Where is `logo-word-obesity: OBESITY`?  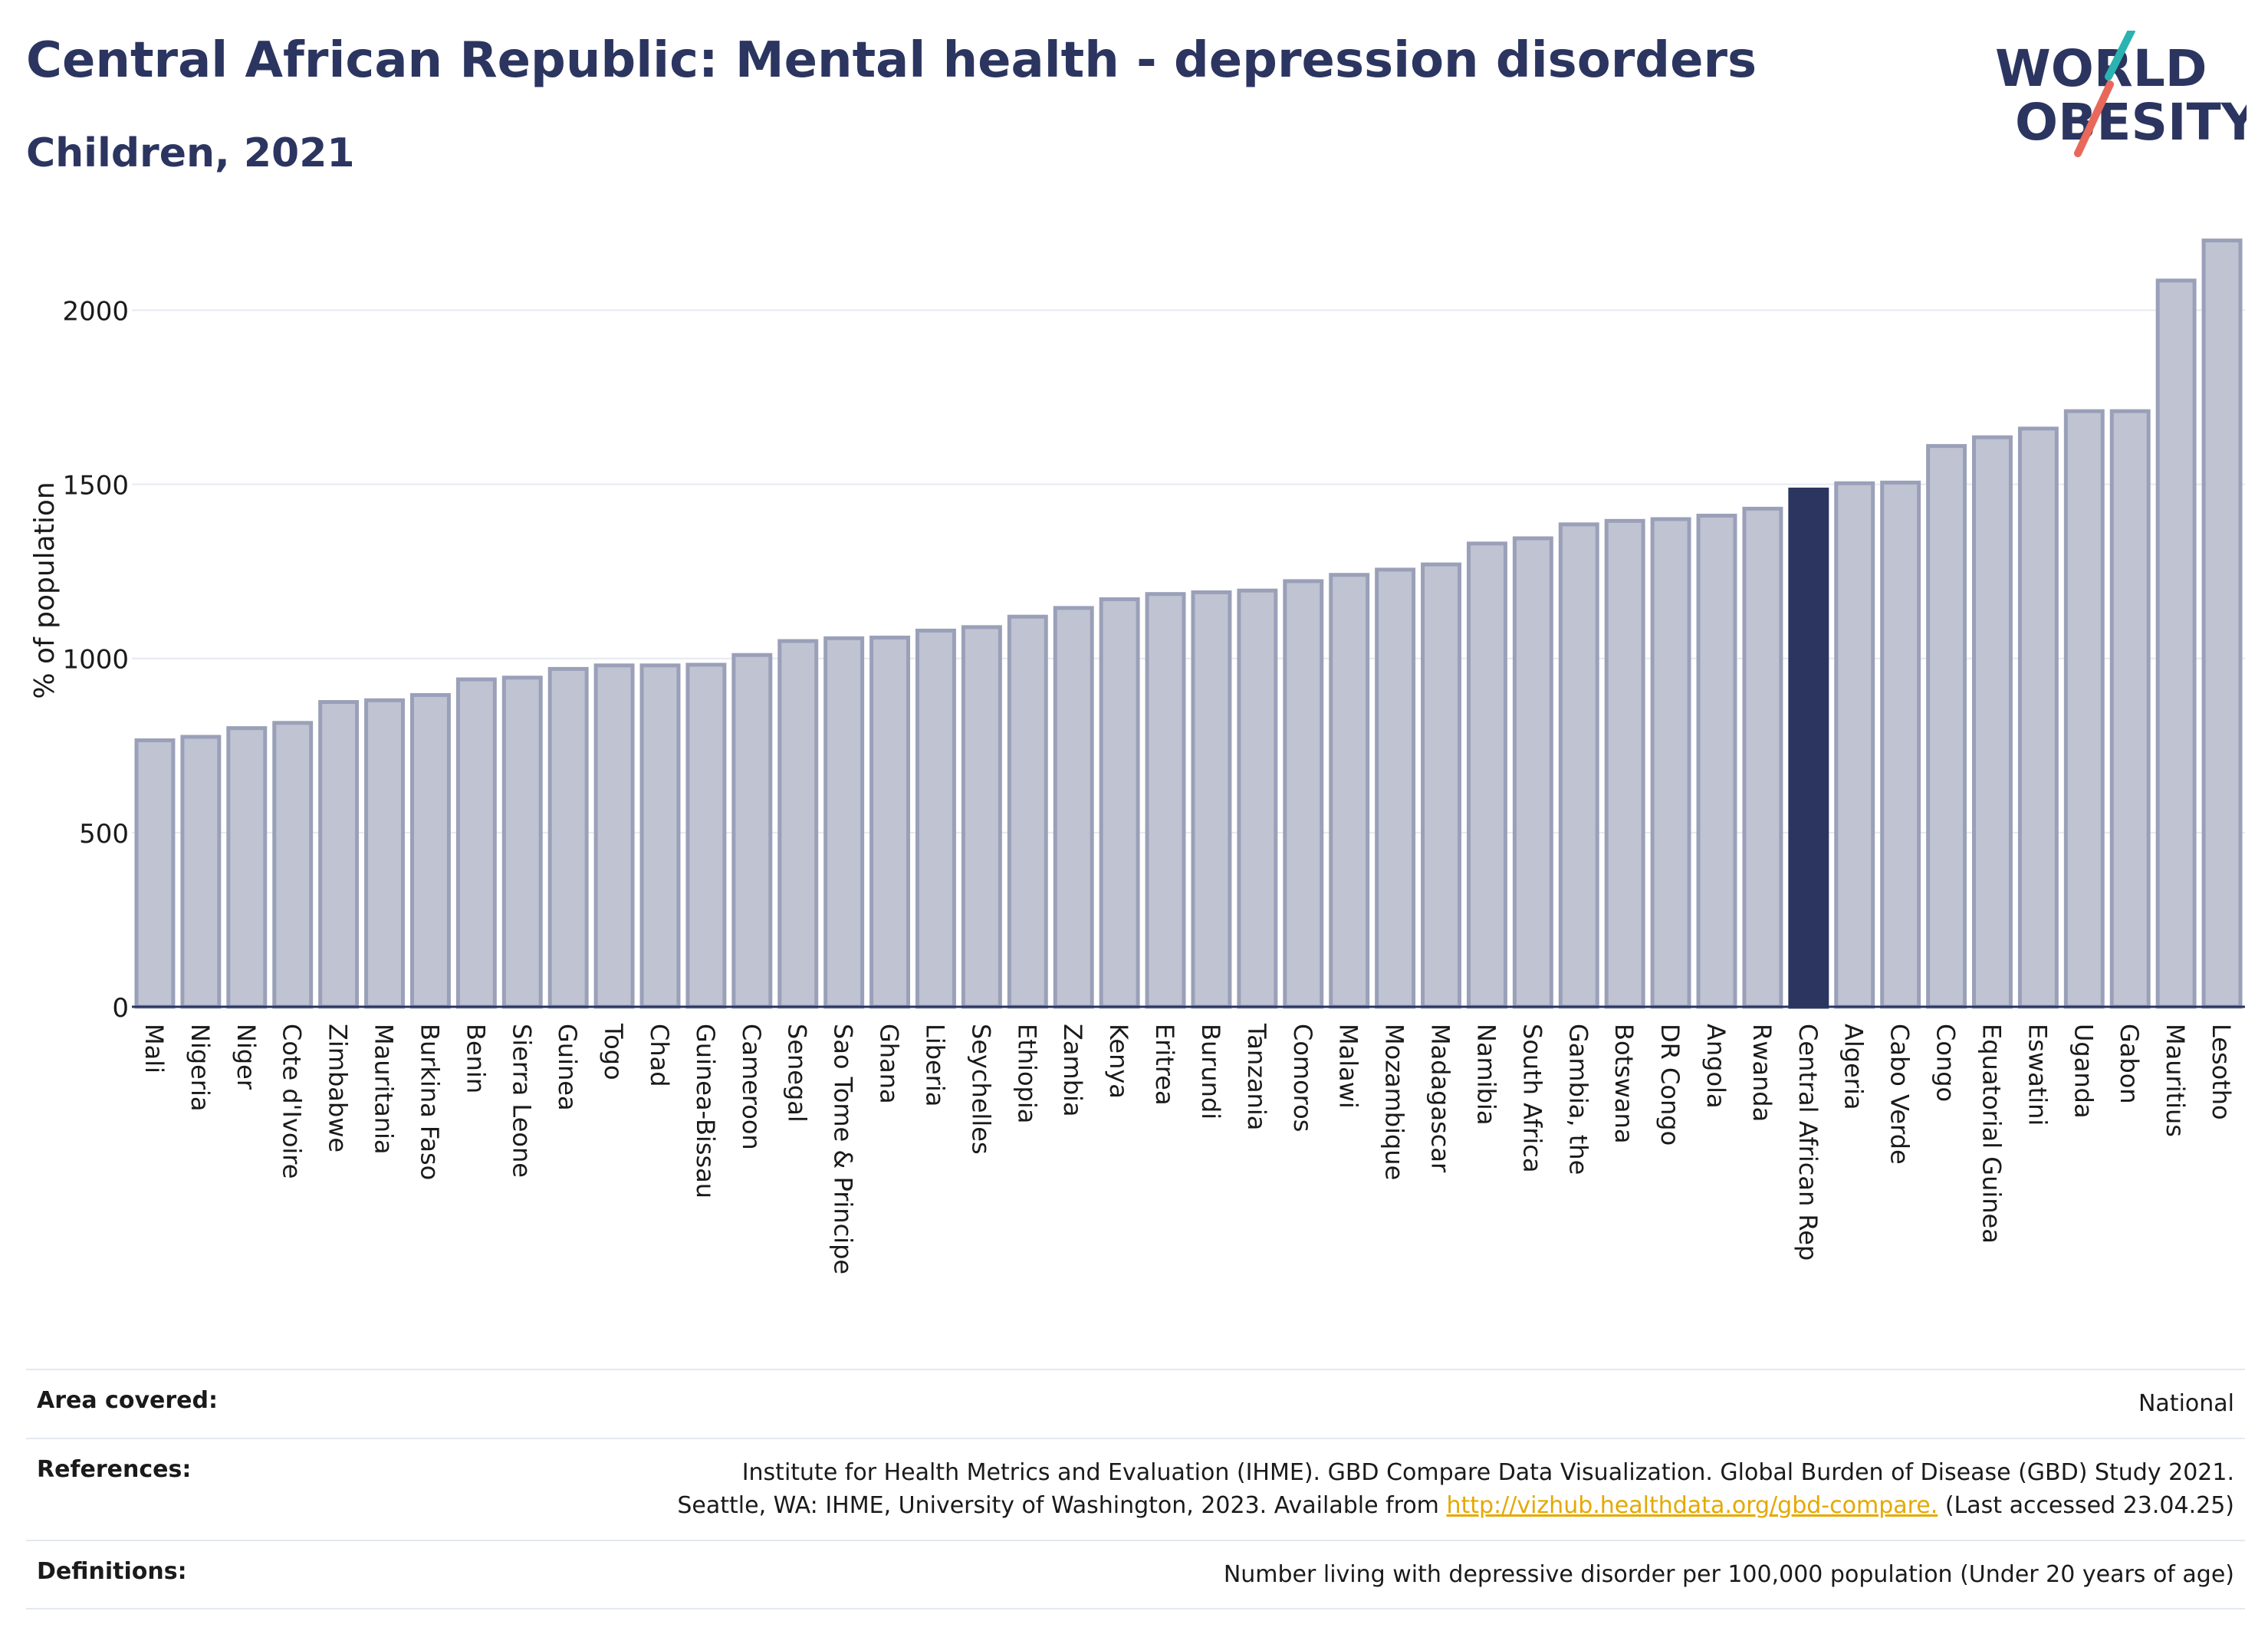
logo-word-obesity: OBESITY is located at coordinates (2131, 123).